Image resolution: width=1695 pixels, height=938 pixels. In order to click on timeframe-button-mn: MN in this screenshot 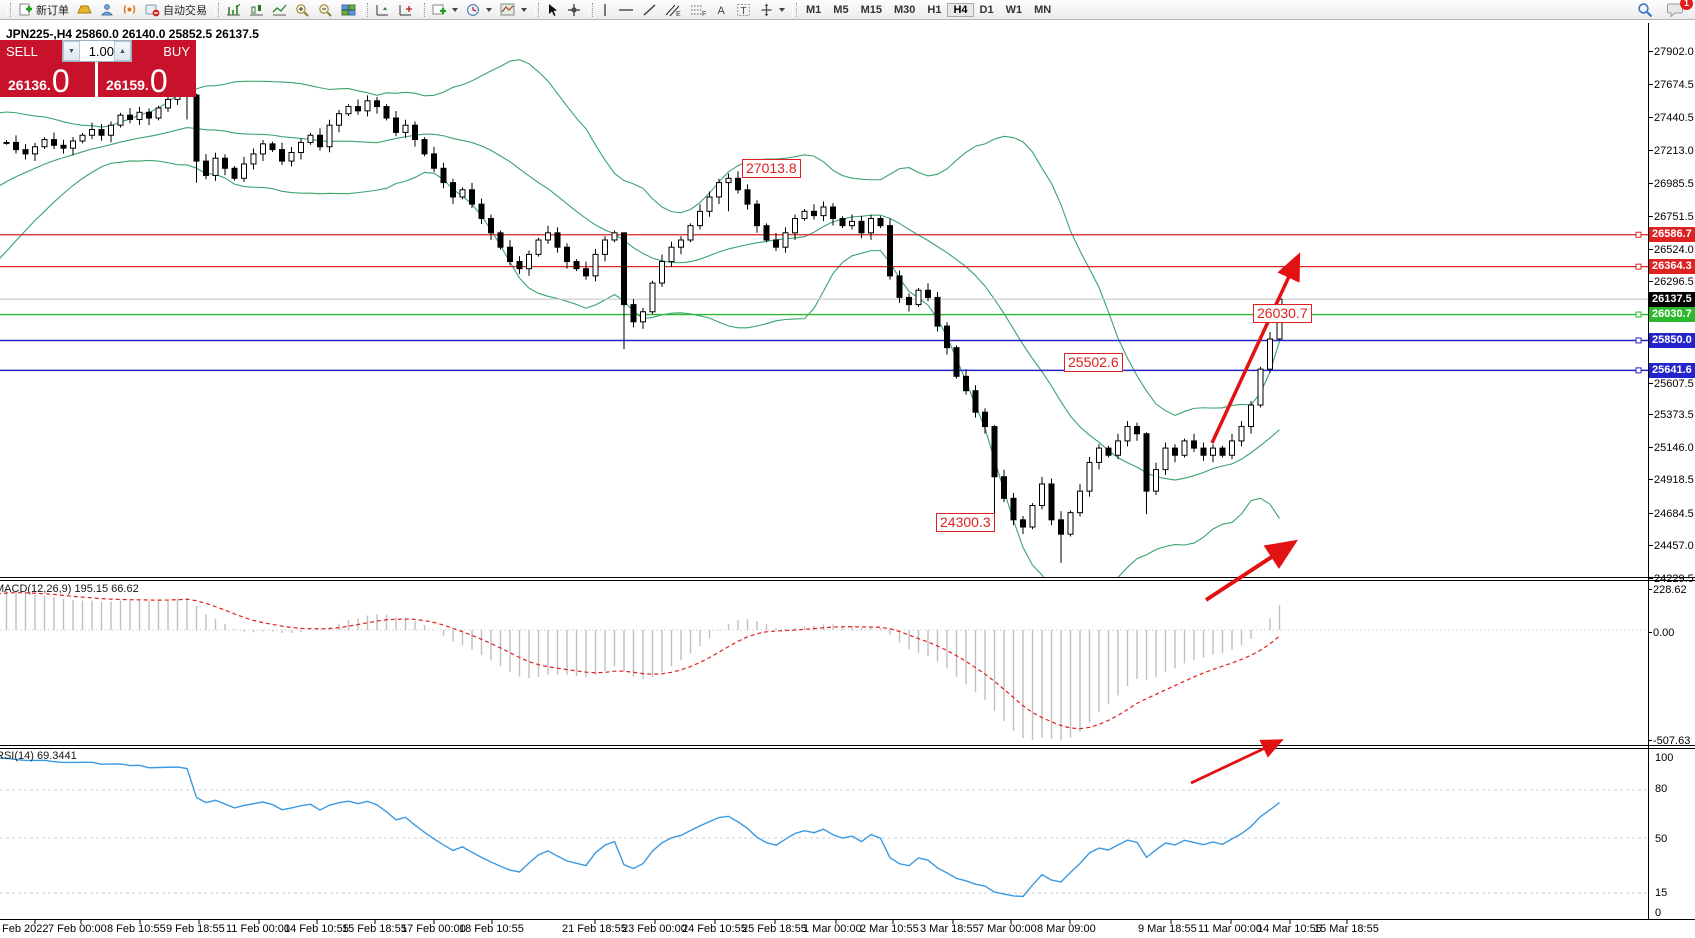, I will do `click(1043, 9)`.